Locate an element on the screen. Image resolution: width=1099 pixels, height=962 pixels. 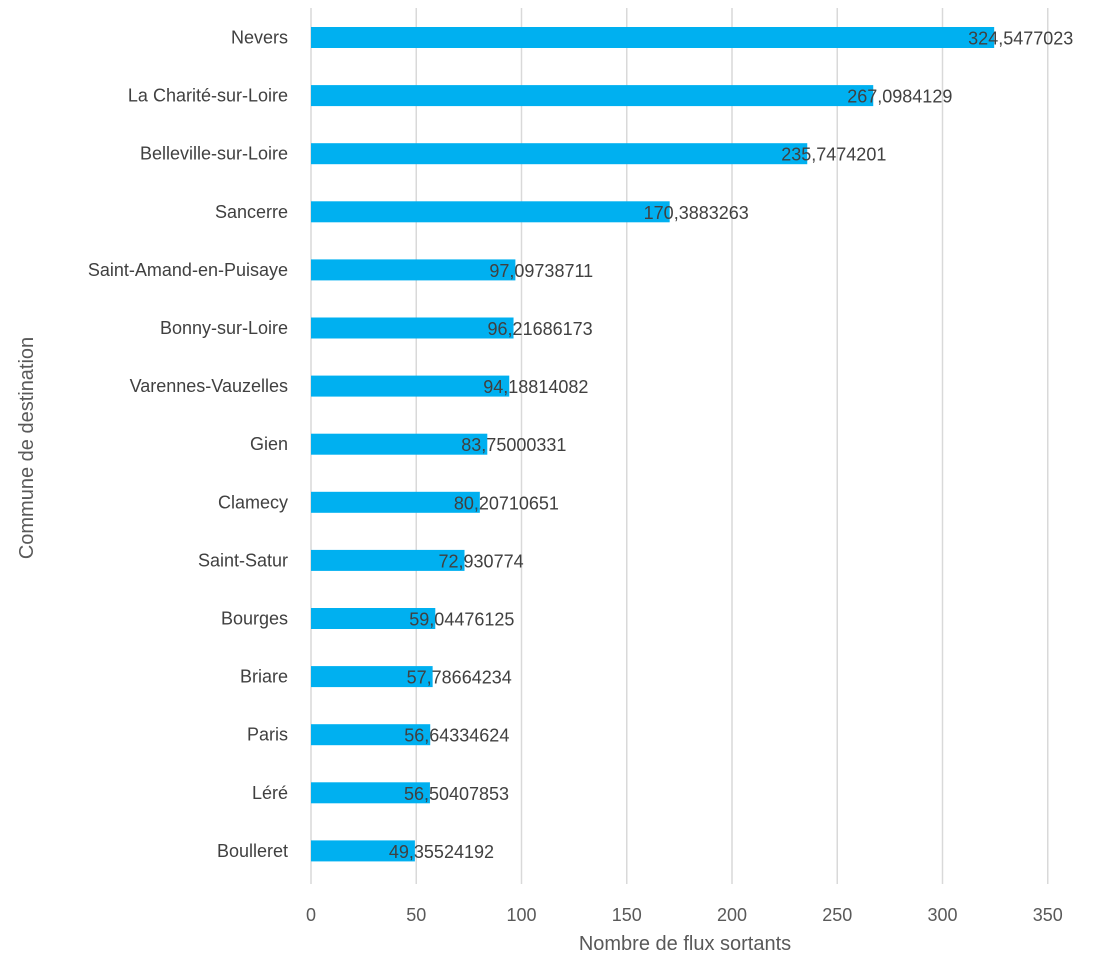
data-label: 235,7474201 is located at coordinates (833, 155).